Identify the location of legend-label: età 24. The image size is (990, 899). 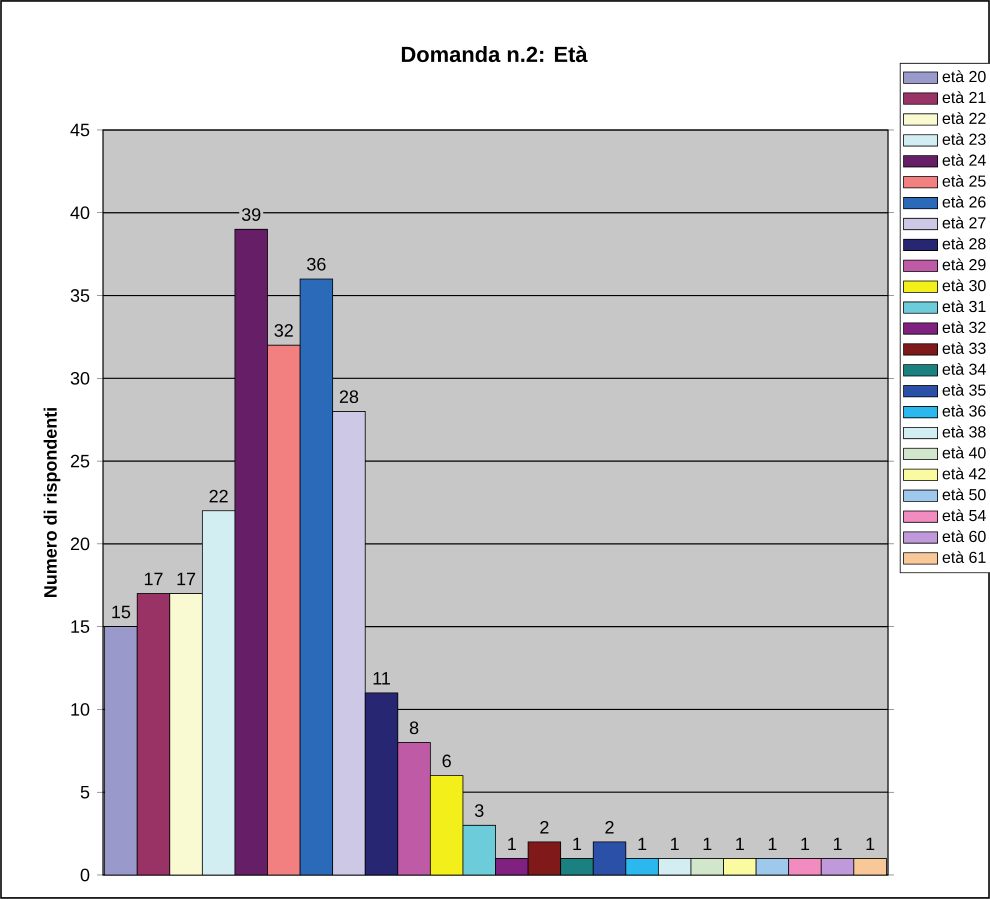
(964, 160).